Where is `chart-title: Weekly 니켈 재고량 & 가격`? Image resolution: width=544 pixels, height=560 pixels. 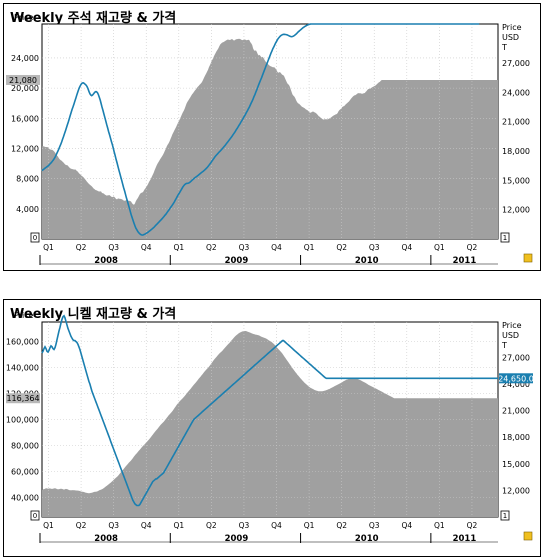 chart-title: Weekly 니켈 재고량 & 가격 is located at coordinates (93, 314).